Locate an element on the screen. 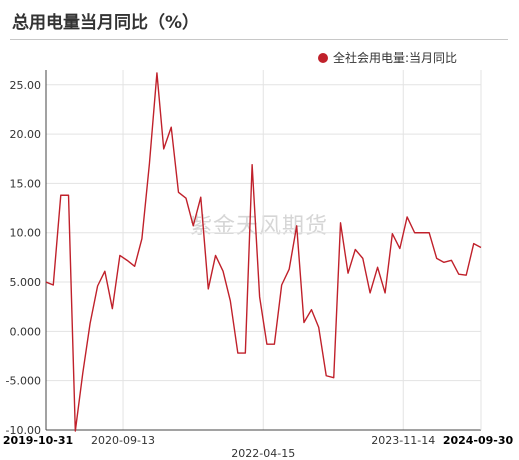 The image size is (519, 460). chart-title: 总用电量当月同比（%） is located at coordinates (106, 23).